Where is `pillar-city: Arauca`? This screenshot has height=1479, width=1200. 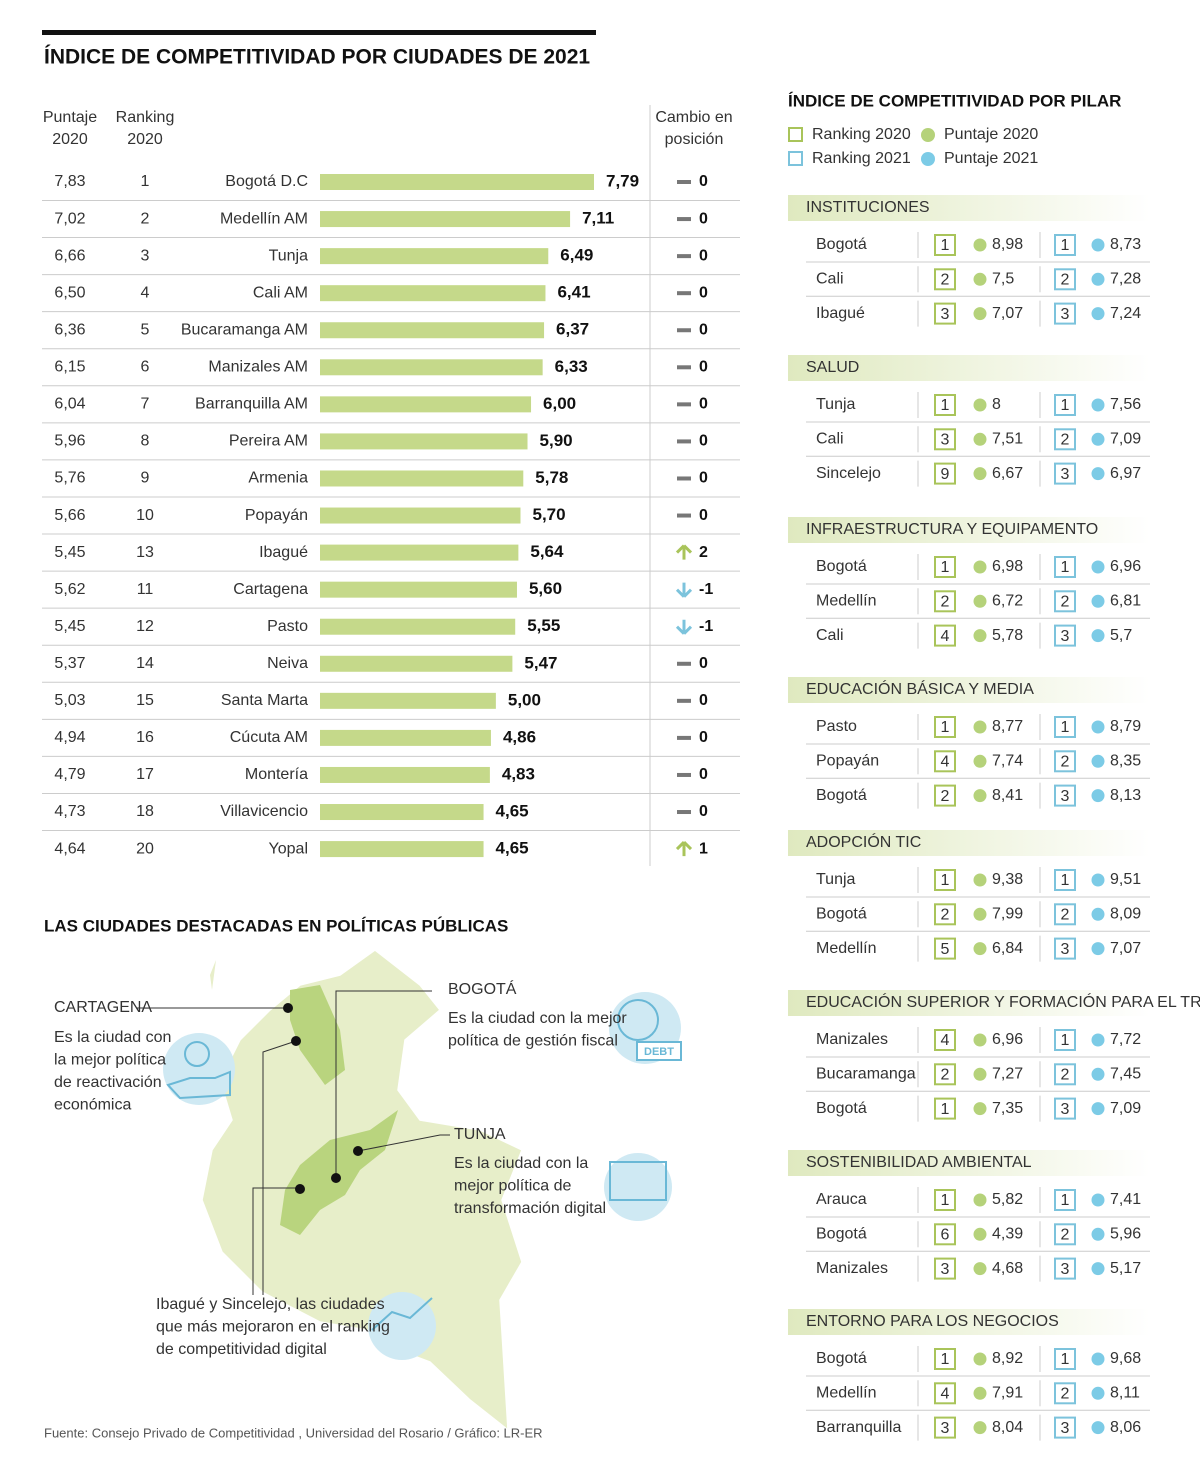 pillar-city: Arauca is located at coordinates (841, 1199).